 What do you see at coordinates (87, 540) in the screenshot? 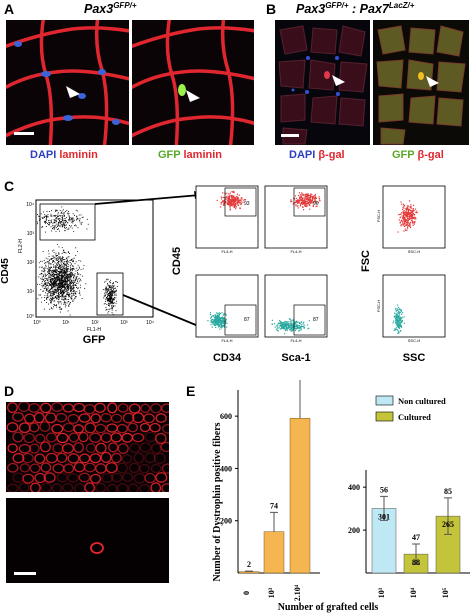
I see `micrograph-d-bottom` at bounding box center [87, 540].